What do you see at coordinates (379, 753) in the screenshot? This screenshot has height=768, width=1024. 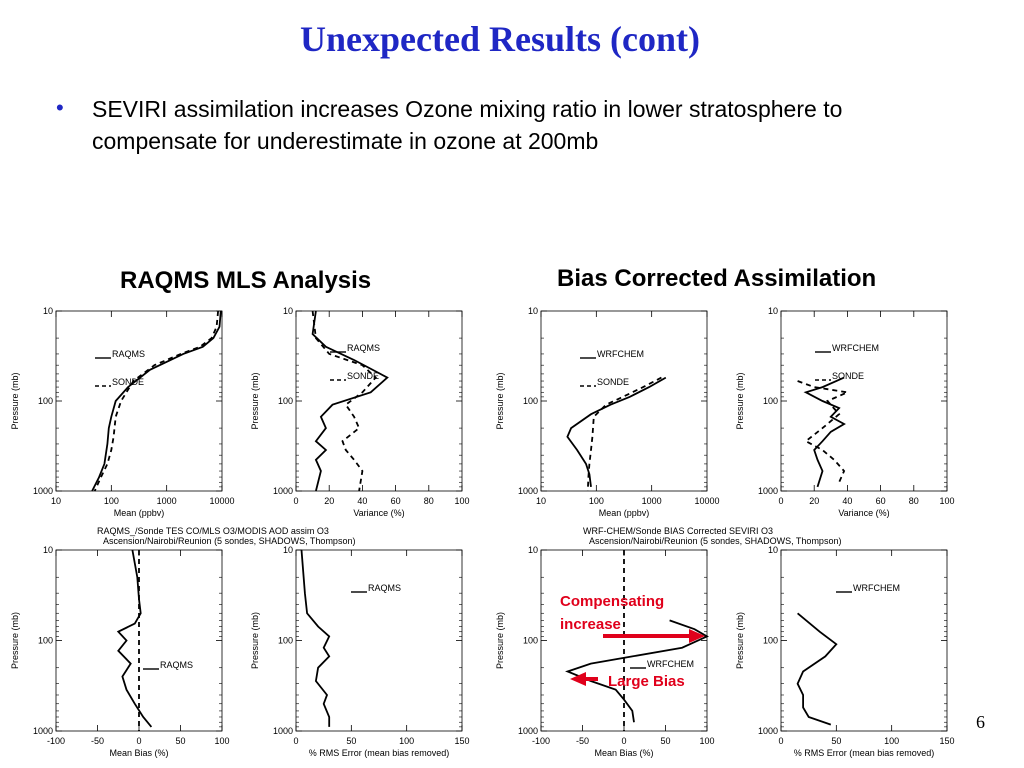 I see `raqms-rms-xlabel: % RMS Error (mean bias removed)` at bounding box center [379, 753].